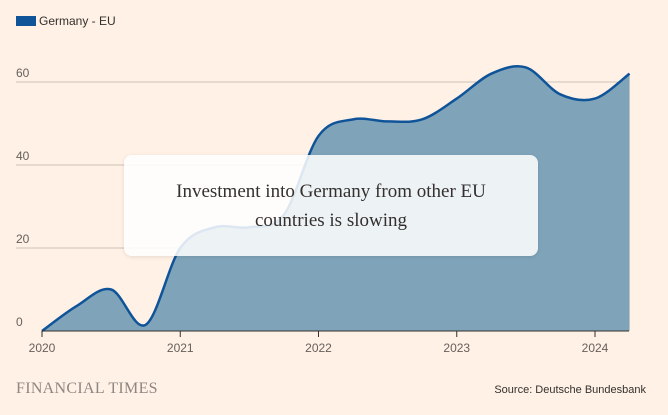 This screenshot has height=415, width=668. I want to click on brand-logo: FINANCIAL TIMES, so click(87, 388).